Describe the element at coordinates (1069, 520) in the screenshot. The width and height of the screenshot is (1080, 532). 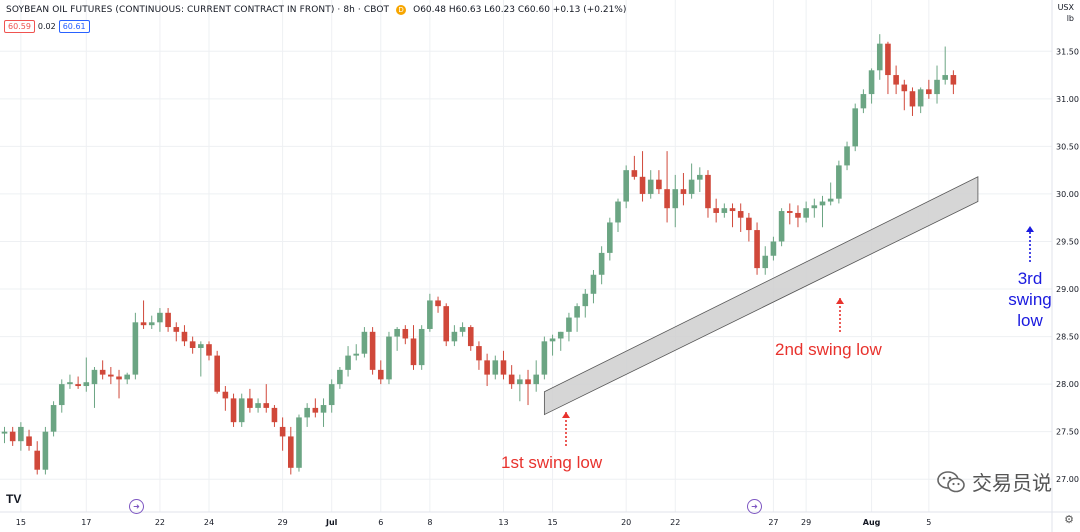
I see `gear-icon: ⚙` at that location.